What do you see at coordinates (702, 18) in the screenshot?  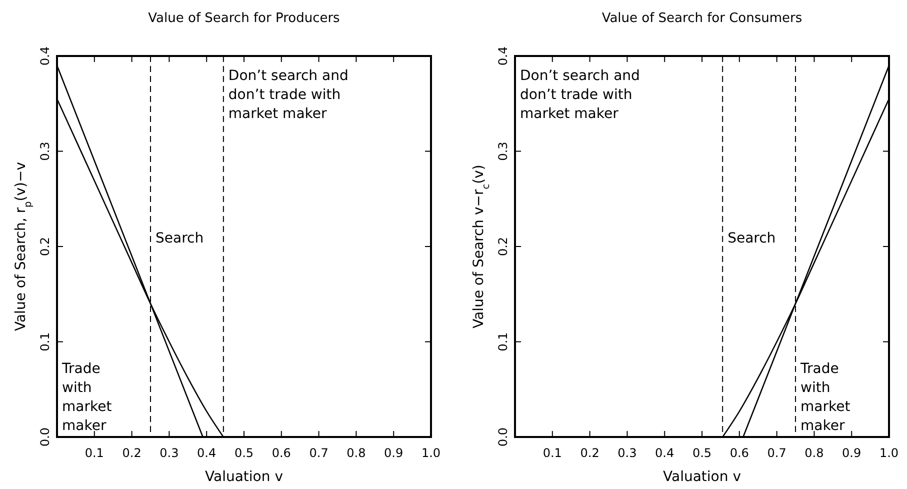 I see `chart-title: Value of Search for Consumers` at bounding box center [702, 18].